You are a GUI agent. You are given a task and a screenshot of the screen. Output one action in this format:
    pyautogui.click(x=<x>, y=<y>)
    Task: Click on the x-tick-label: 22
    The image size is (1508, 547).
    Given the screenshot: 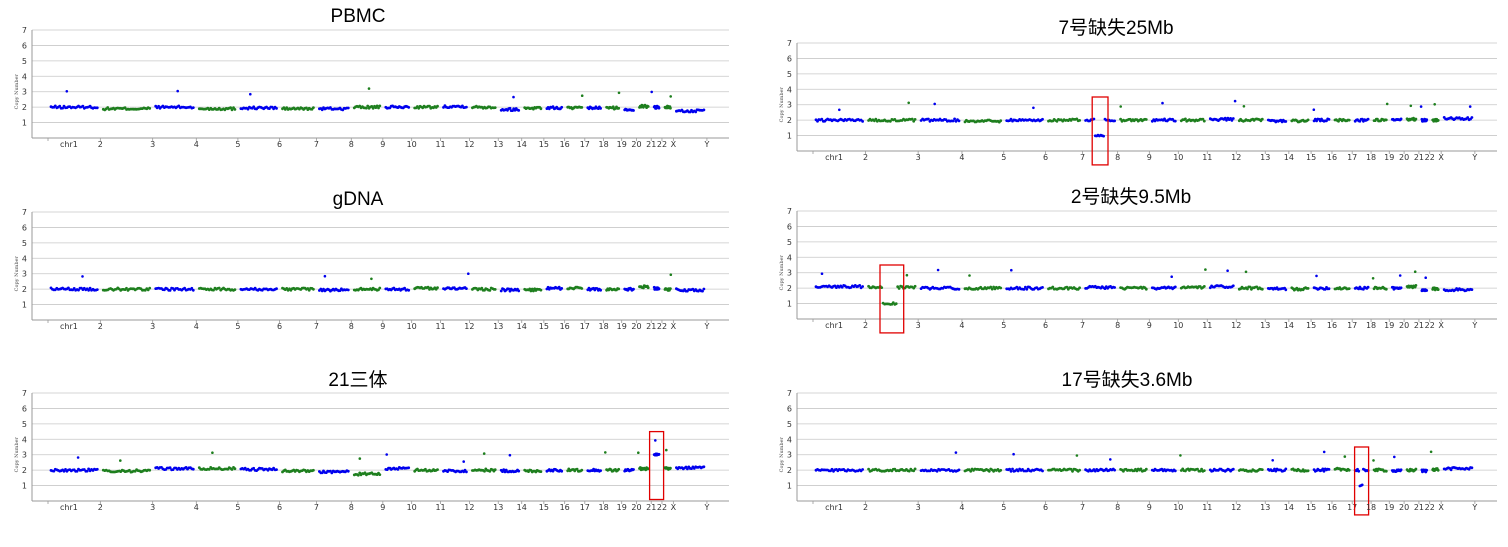 What is the action you would take?
    pyautogui.click(x=1430, y=507)
    